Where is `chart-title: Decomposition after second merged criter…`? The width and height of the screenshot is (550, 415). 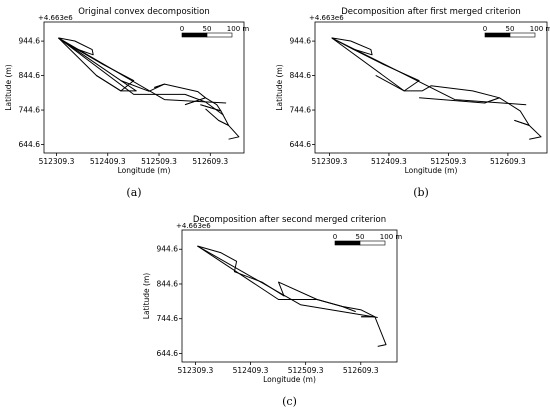
chart-title: Decomposition after second merged criter… is located at coordinates (289, 220).